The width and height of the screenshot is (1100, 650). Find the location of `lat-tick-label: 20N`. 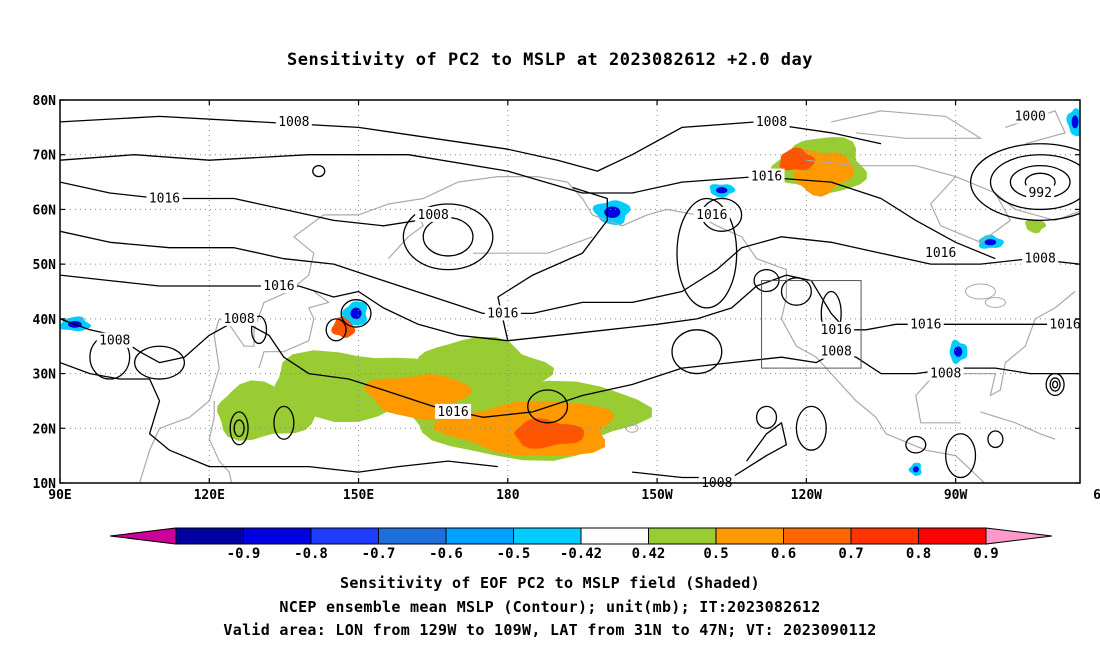

lat-tick-label: 20N is located at coordinates (45, 429).